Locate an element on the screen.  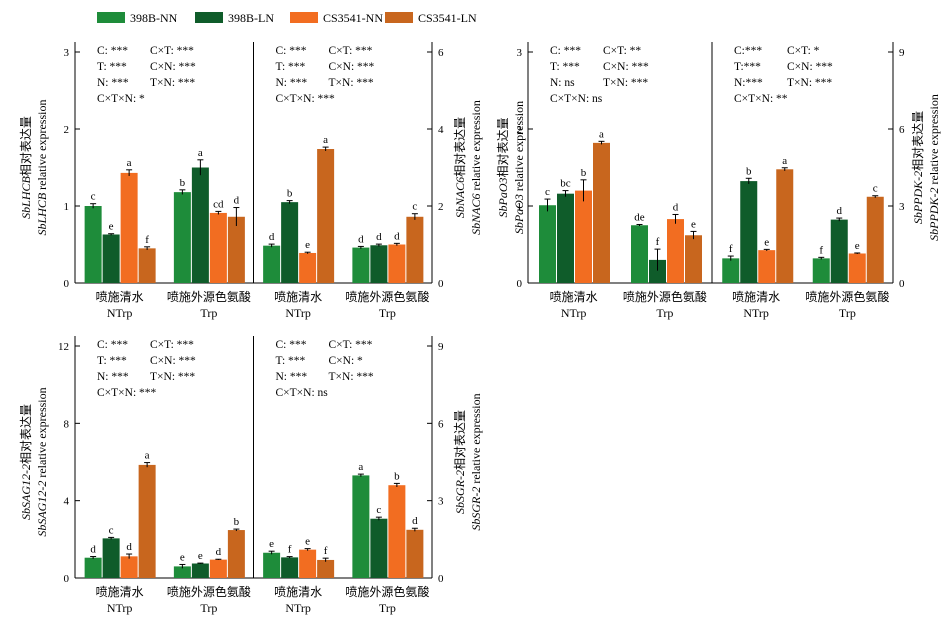
gene-name: SbNAC6 is located at coordinates (460, 197).